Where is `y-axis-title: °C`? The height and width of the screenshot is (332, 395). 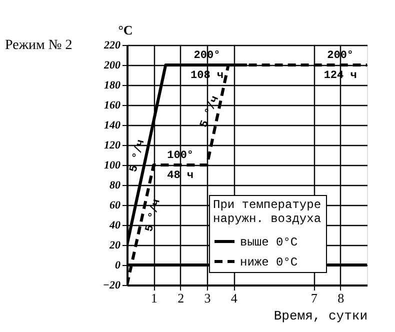 y-axis-title: °C is located at coordinates (125, 30).